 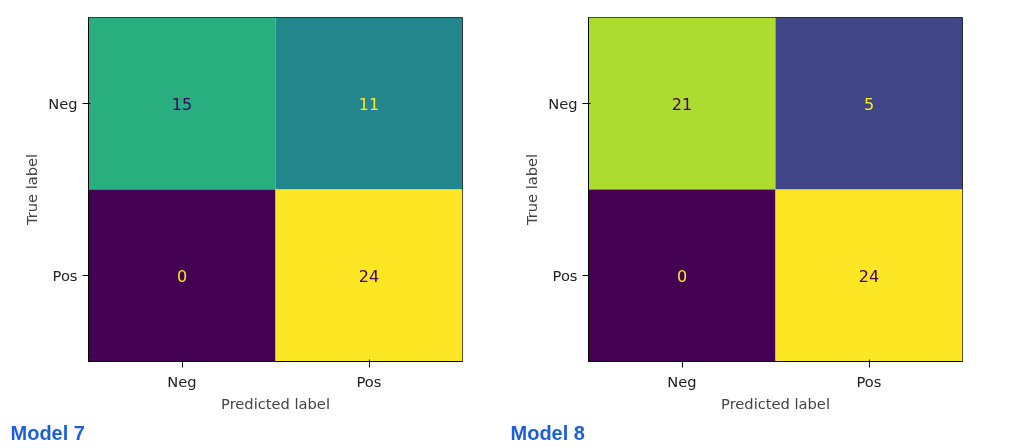 I want to click on text: Model 7, so click(x=47, y=432).